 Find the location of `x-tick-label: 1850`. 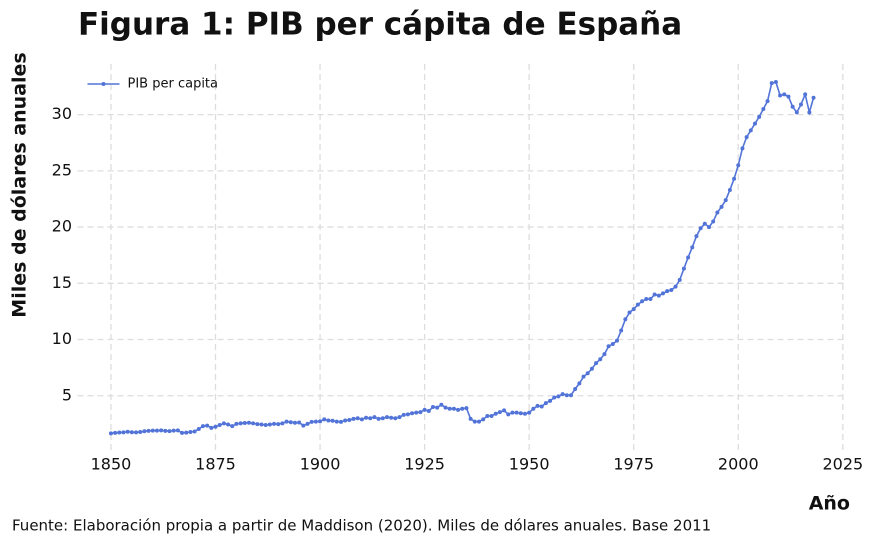

x-tick-label: 1850 is located at coordinates (111, 464).